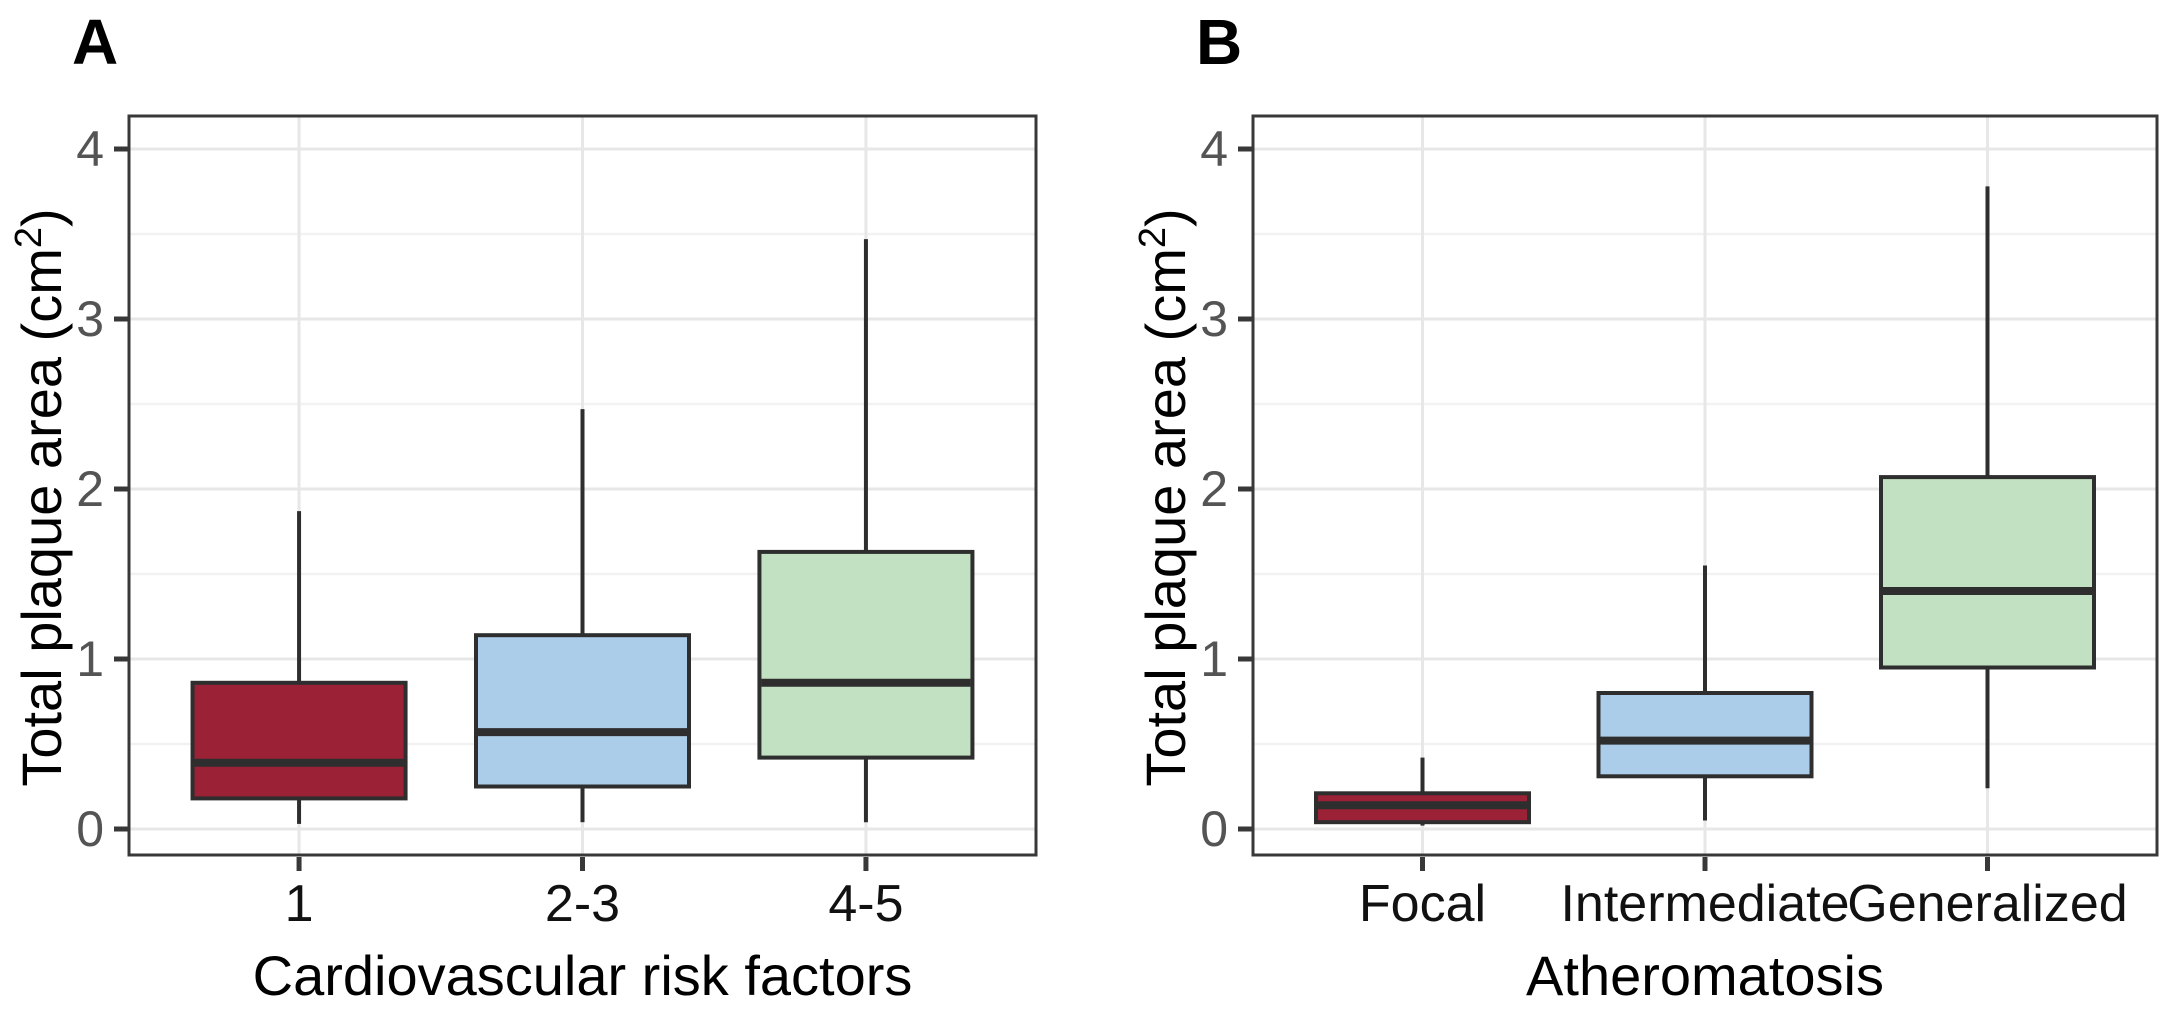 Image resolution: width=2165 pixels, height=1011 pixels. Describe the element at coordinates (865, 904) in the screenshot. I see `x-tick-label-4-5: 4-5` at that location.